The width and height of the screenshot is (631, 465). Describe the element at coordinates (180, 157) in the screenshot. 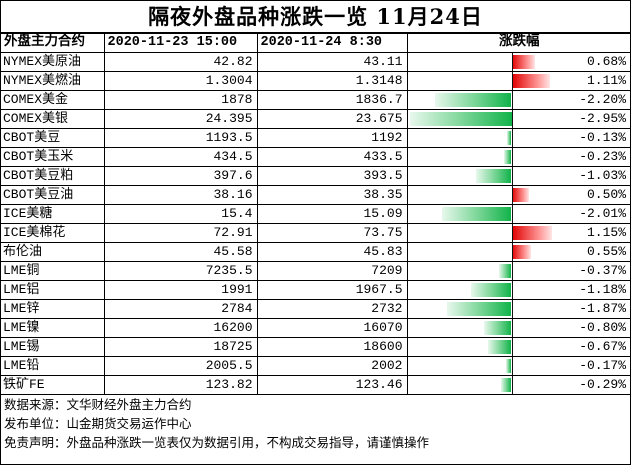

I see `price-day1: 434.5` at that location.